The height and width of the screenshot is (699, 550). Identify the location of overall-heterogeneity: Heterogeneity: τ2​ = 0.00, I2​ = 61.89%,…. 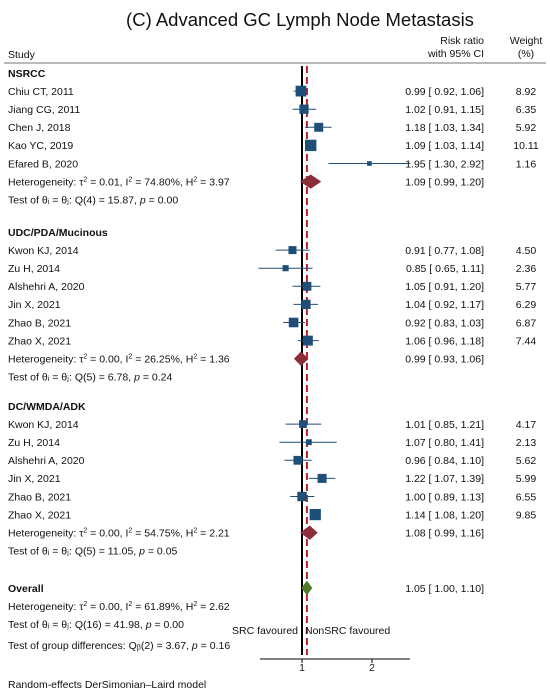
(119, 607).